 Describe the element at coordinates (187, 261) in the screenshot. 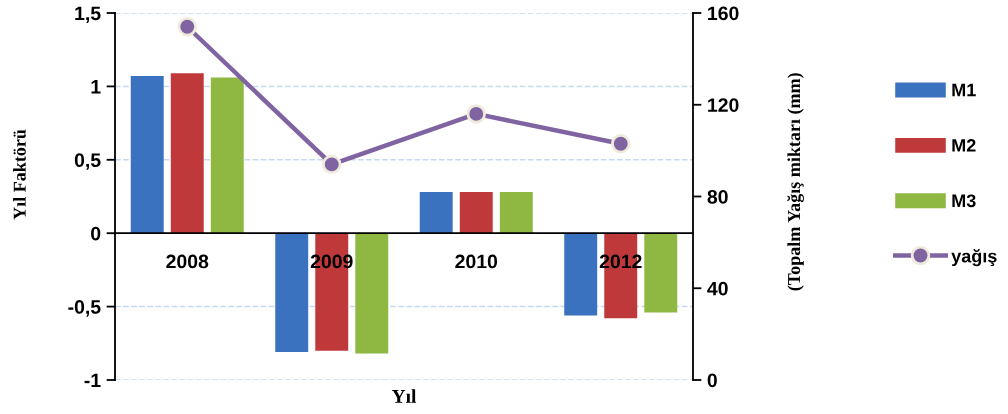

I see `x-tick-label: 2008` at that location.